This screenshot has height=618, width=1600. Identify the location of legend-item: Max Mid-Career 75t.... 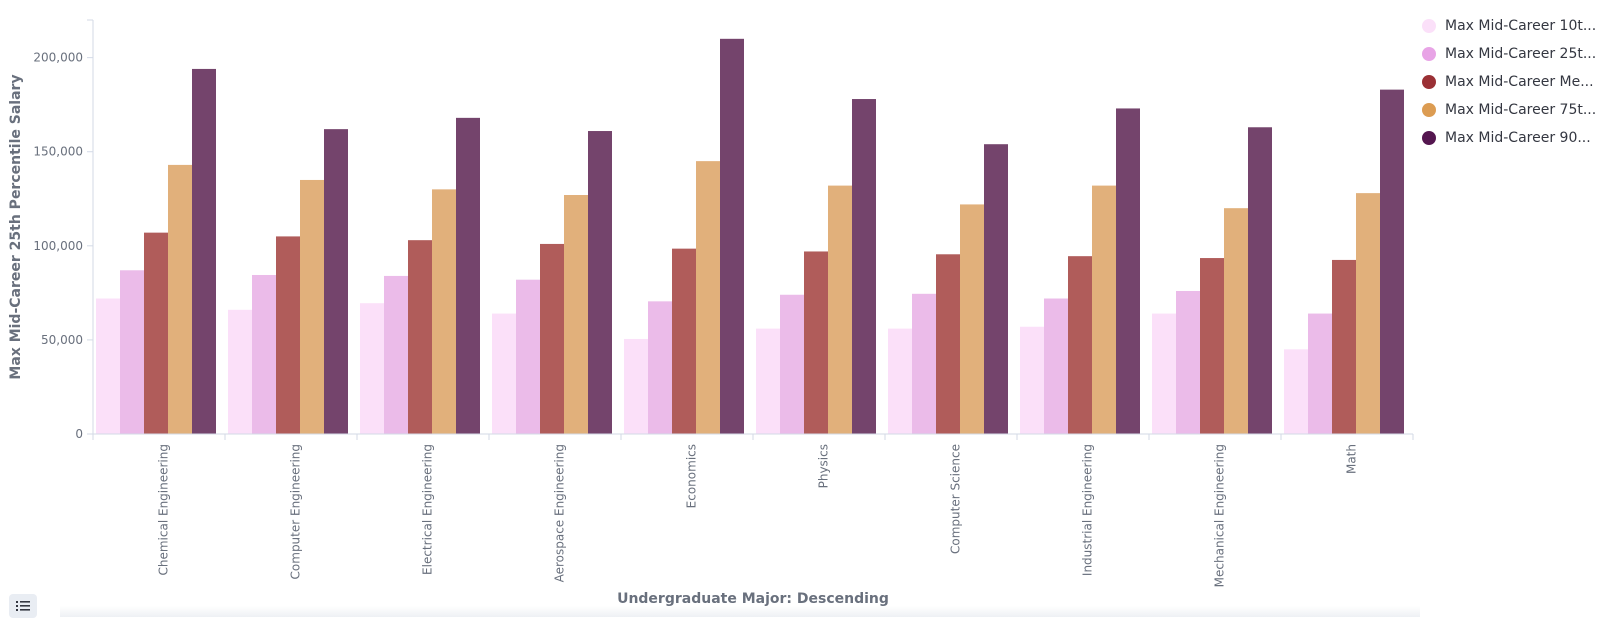
(1511, 110).